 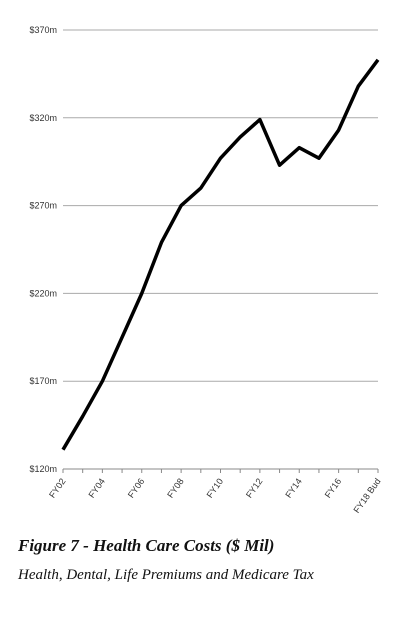 What do you see at coordinates (96, 487) in the screenshot?
I see `x-tick-label: FY04` at bounding box center [96, 487].